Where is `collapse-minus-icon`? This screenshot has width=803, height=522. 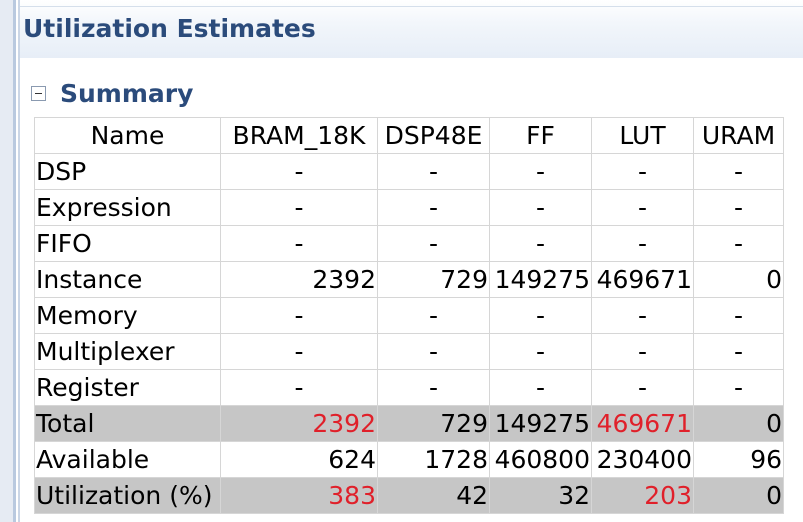
collapse-minus-icon is located at coordinates (38, 93).